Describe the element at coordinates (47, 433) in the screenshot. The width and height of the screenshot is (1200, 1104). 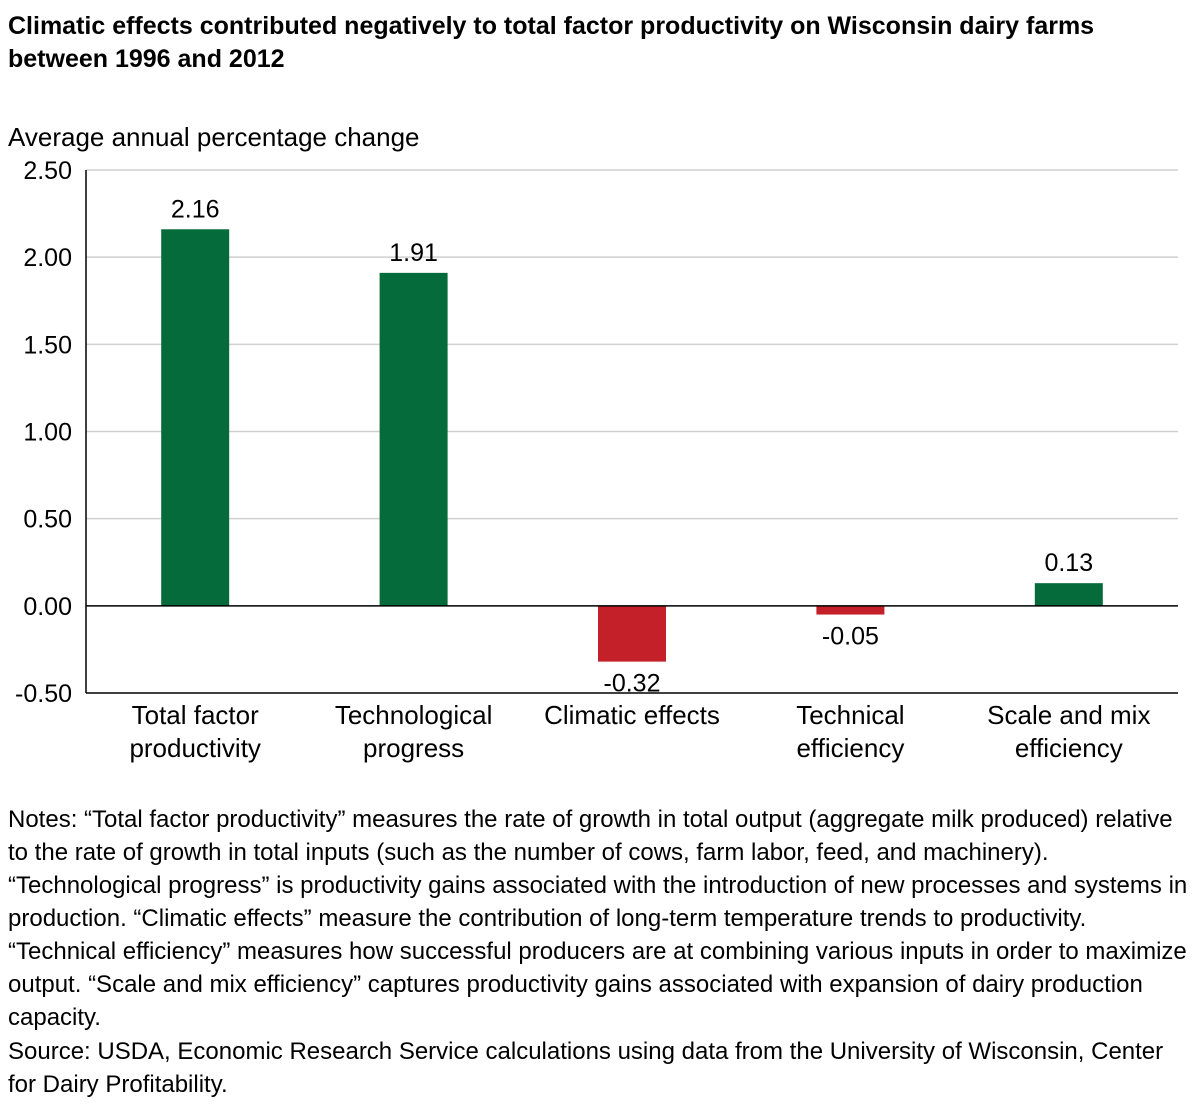
I see `y-tick-label: 1.00` at that location.